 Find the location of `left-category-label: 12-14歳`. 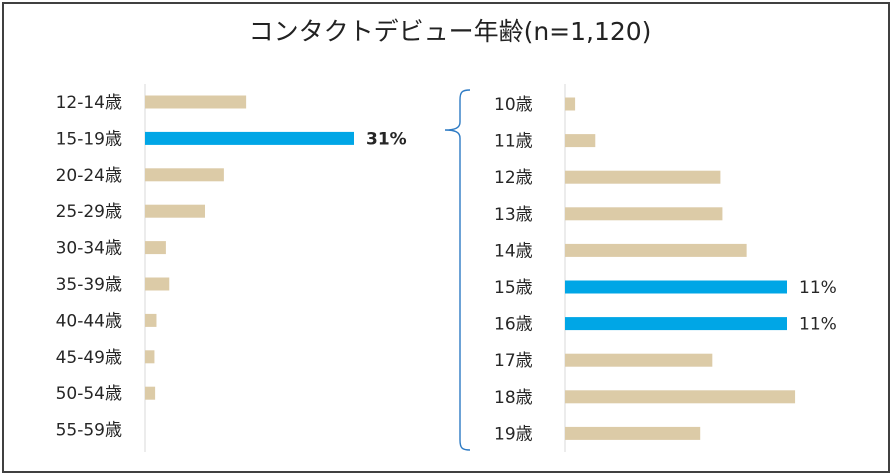

left-category-label: 12-14歳 is located at coordinates (89, 103).